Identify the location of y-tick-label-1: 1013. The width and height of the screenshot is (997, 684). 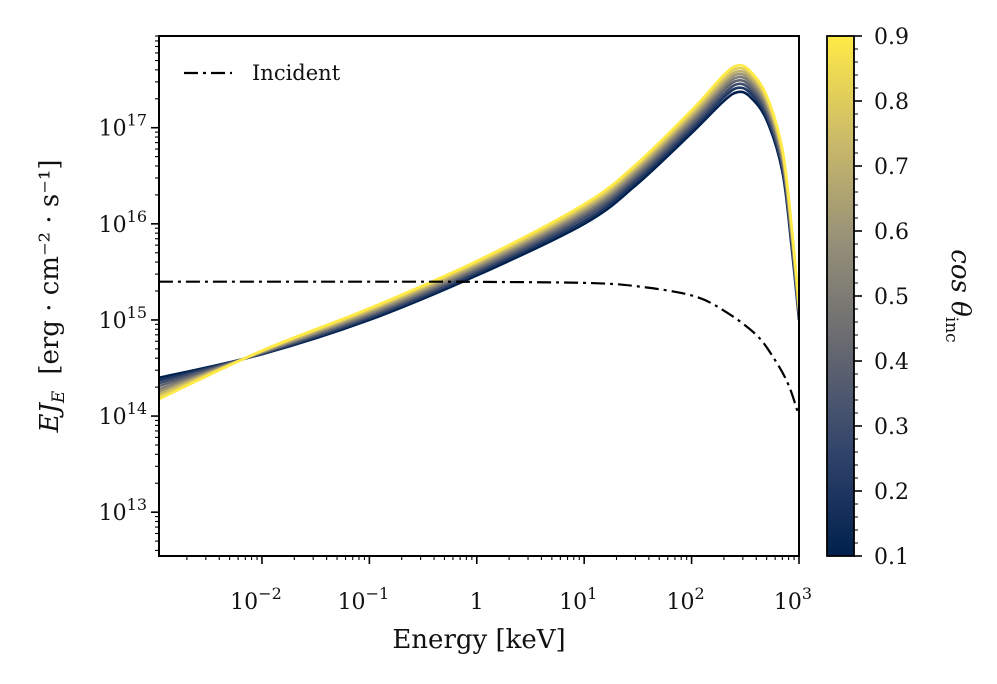
(123, 510).